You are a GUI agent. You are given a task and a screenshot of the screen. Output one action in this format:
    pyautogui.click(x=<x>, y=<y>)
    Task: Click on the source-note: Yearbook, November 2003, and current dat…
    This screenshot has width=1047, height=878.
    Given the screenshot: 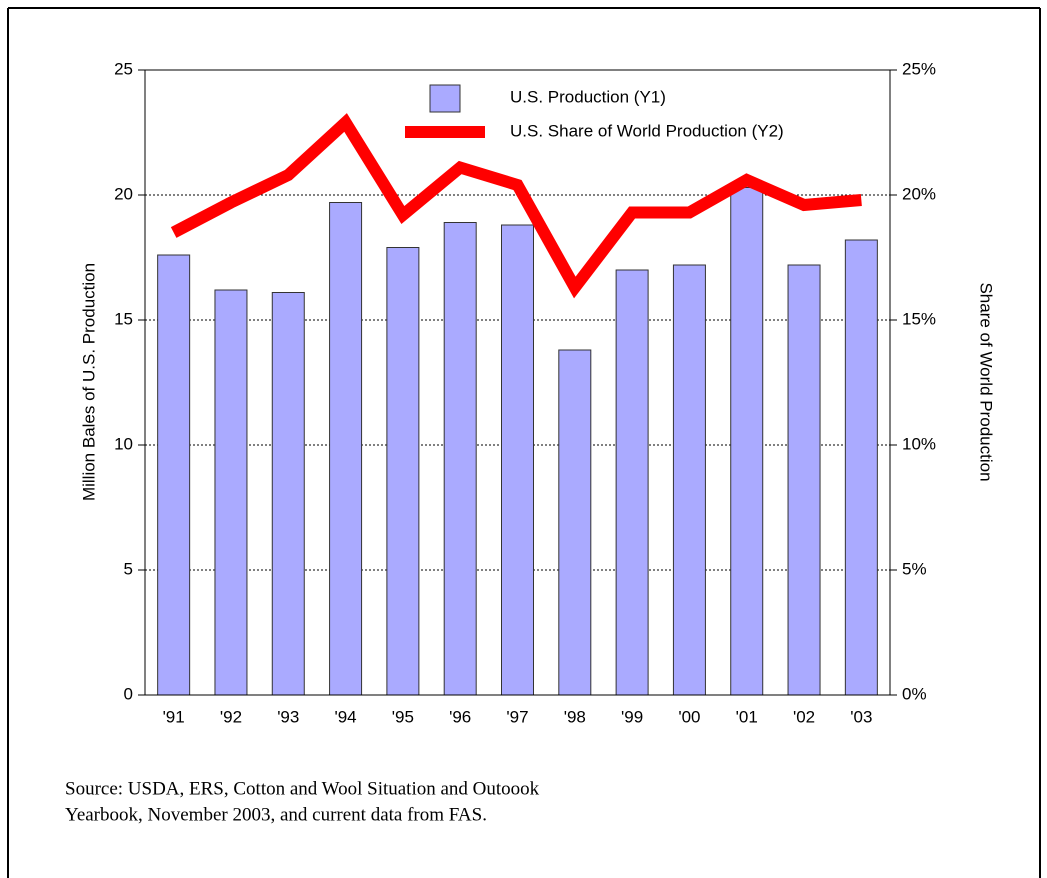 What is the action you would take?
    pyautogui.click(x=276, y=814)
    